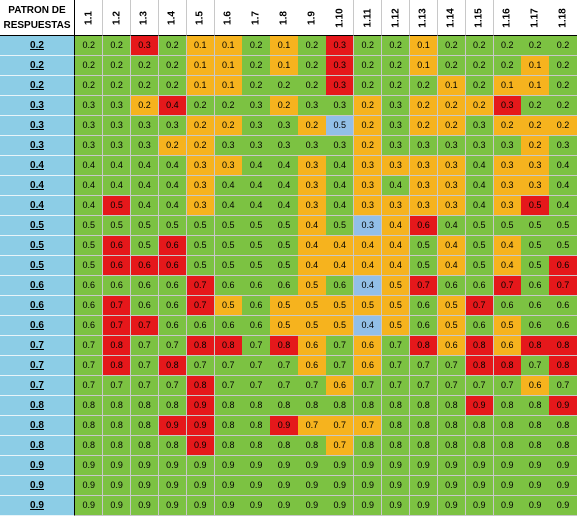 This screenshot has height=516, width=577. Describe the element at coordinates (452, 18) in the screenshot. I see `column-header: 1.14` at that location.